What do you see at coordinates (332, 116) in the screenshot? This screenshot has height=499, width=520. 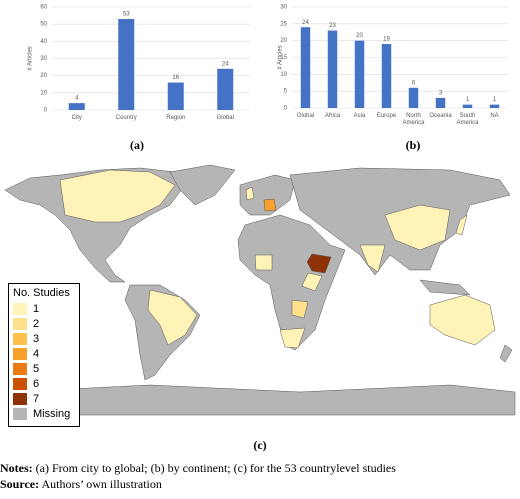 I see `x-tick-label: Africa` at bounding box center [332, 116].